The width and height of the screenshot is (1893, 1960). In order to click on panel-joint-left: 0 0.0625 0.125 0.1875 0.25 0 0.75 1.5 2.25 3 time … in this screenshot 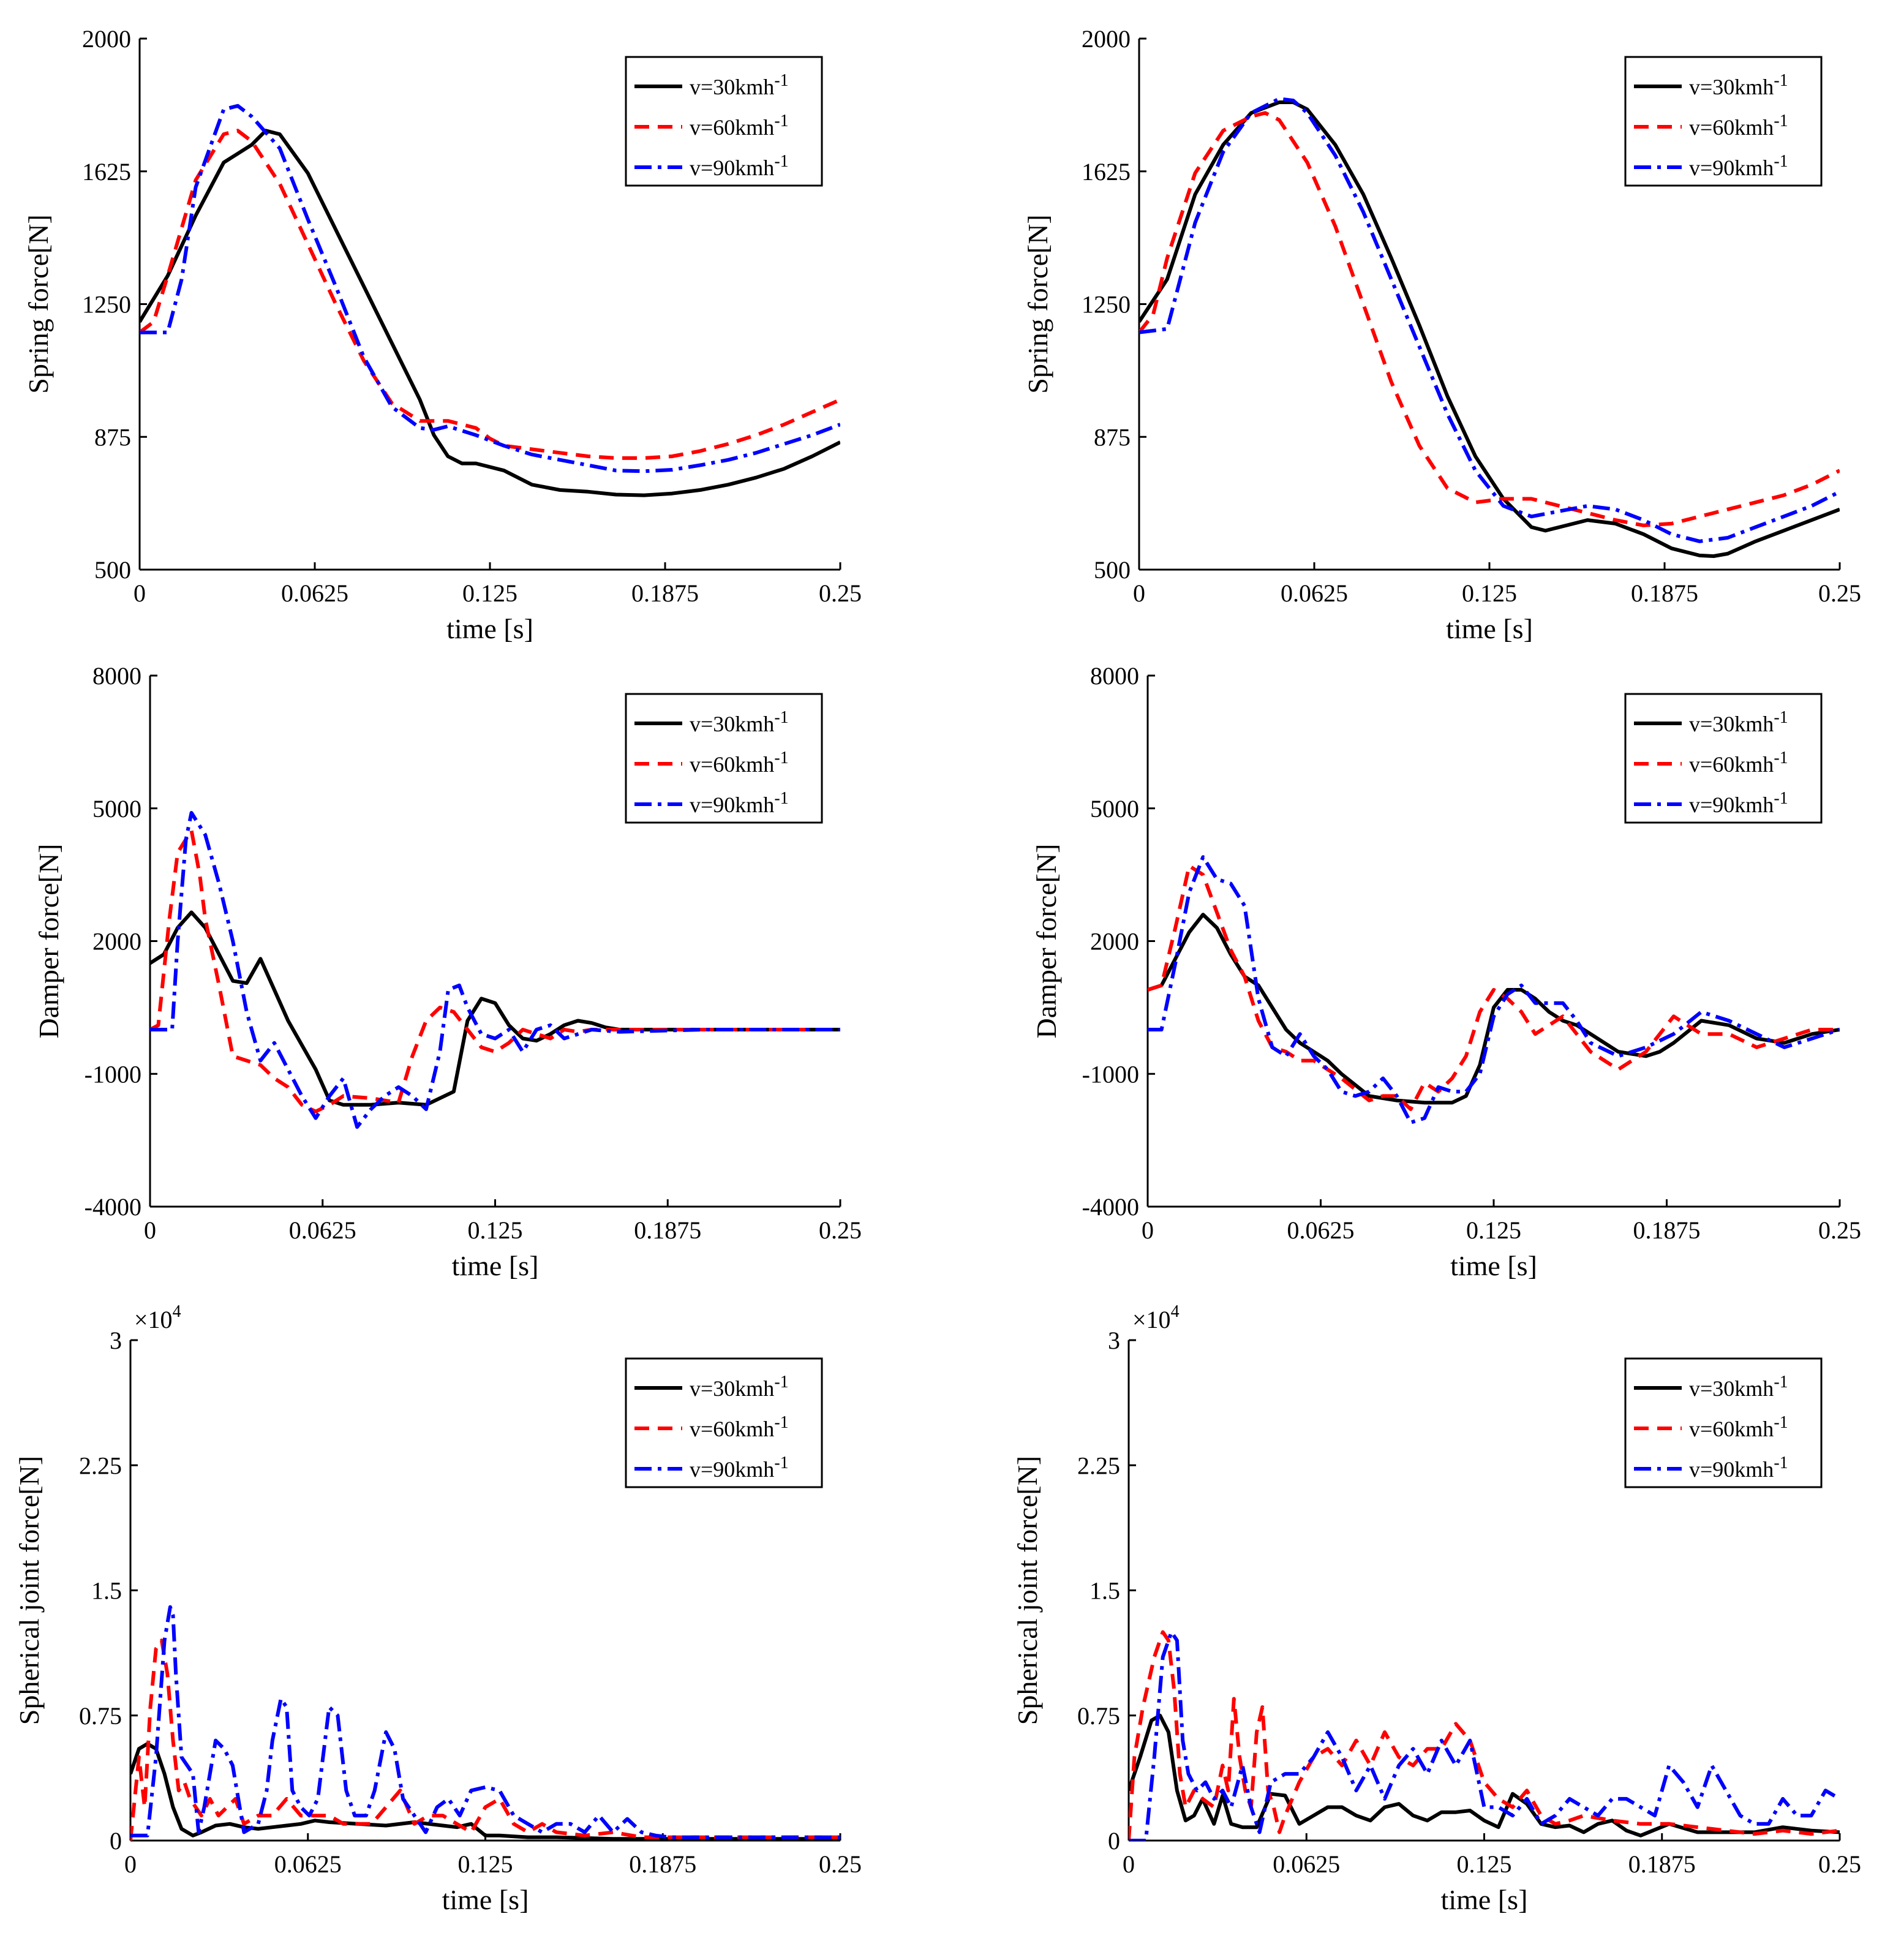, I will do `click(438, 1608)`.